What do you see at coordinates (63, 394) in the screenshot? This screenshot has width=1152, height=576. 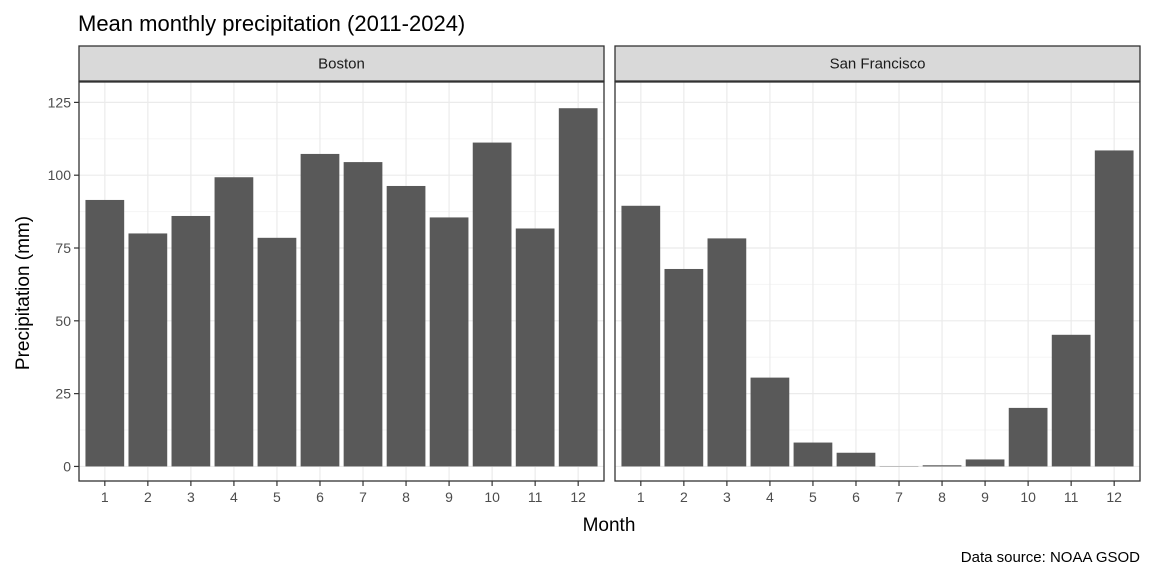 I see `y-tick-label: 25` at bounding box center [63, 394].